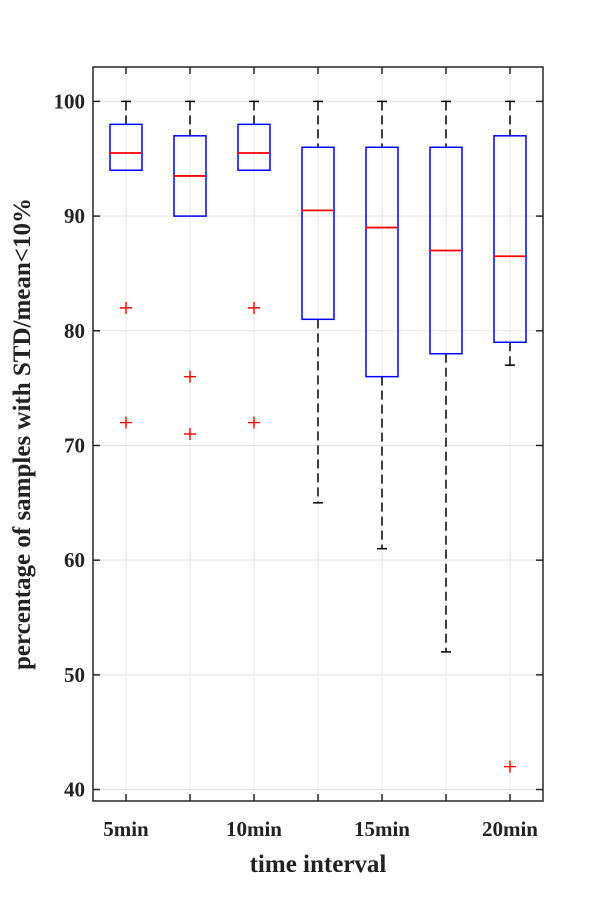 The height and width of the screenshot is (900, 600). What do you see at coordinates (126, 829) in the screenshot?
I see `x-tick-label: 5min` at bounding box center [126, 829].